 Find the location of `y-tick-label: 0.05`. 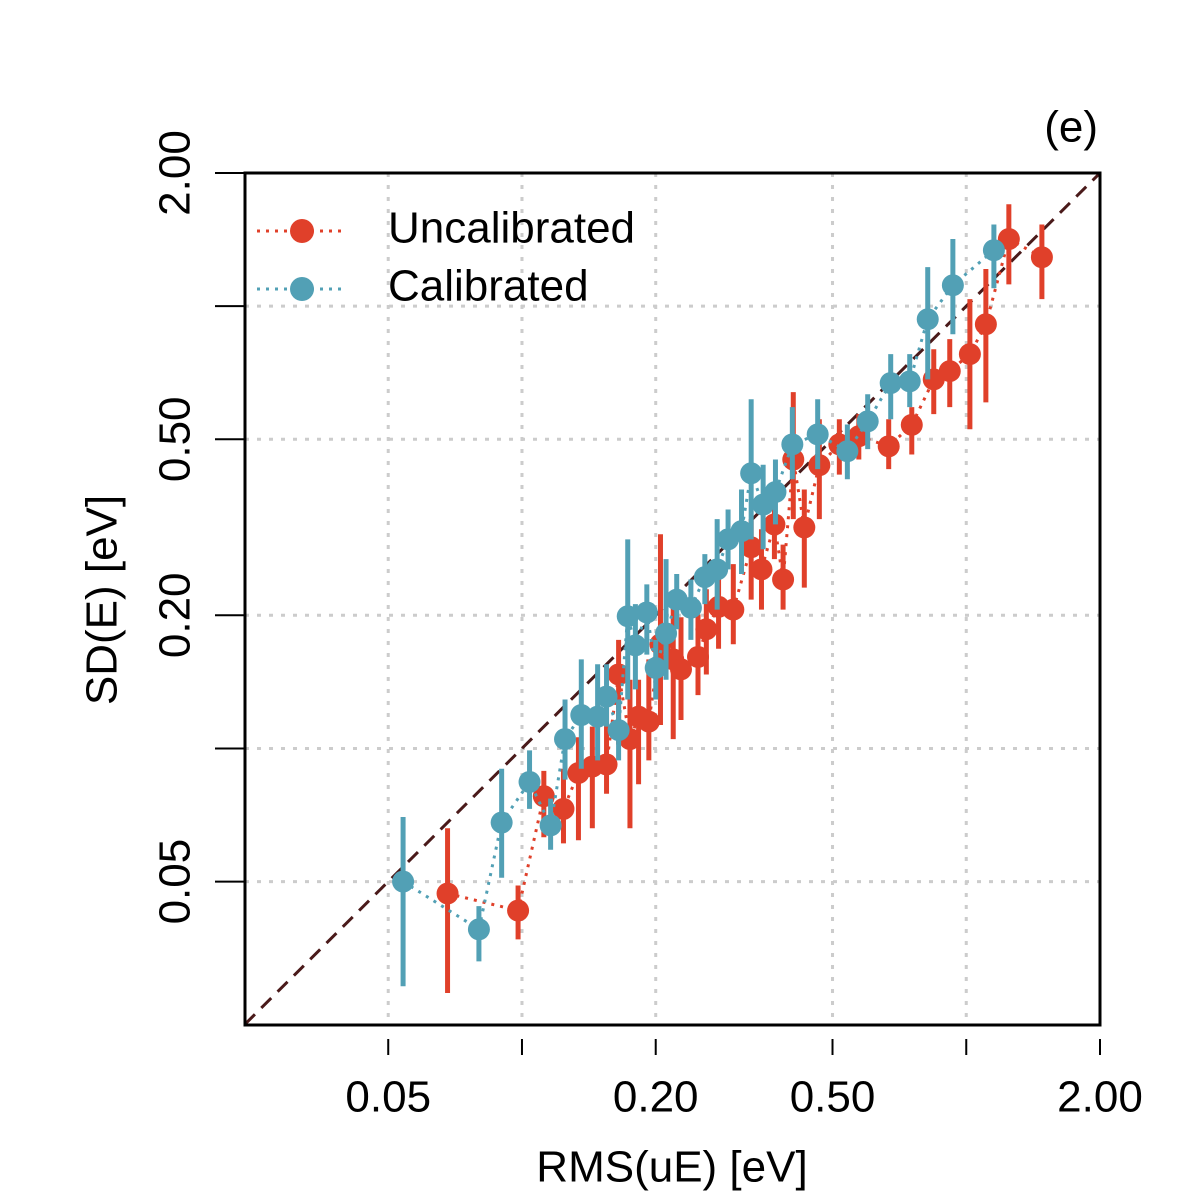

y-tick-label: 0.05 is located at coordinates (175, 882).